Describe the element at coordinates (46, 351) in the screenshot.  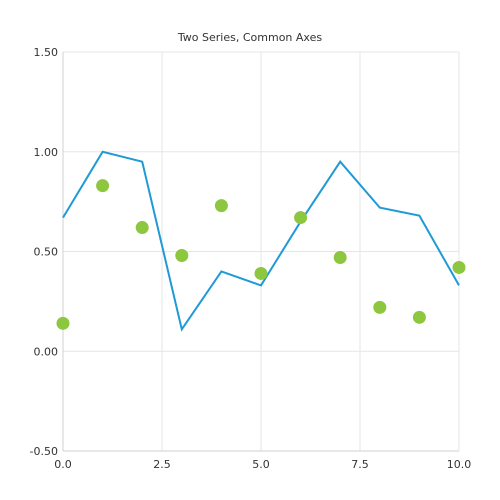
I see `y-tick-label: 0.00` at that location.